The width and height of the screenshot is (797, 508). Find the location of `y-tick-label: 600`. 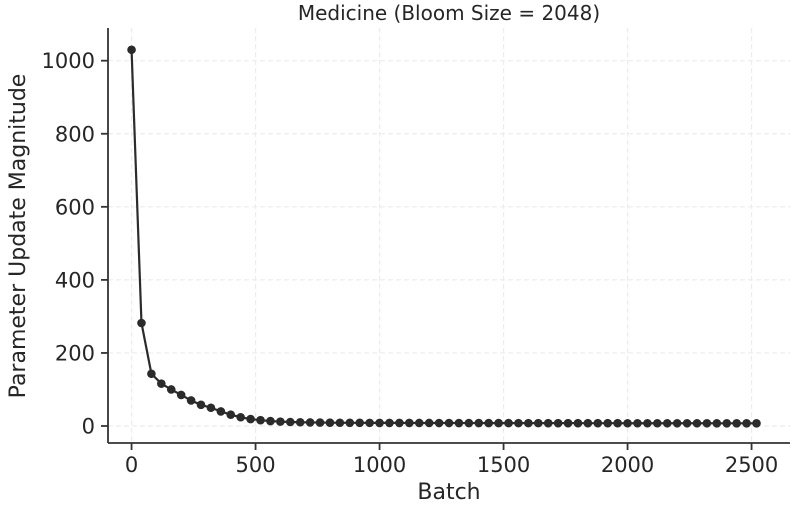

y-tick-label: 600 is located at coordinates (75, 207).